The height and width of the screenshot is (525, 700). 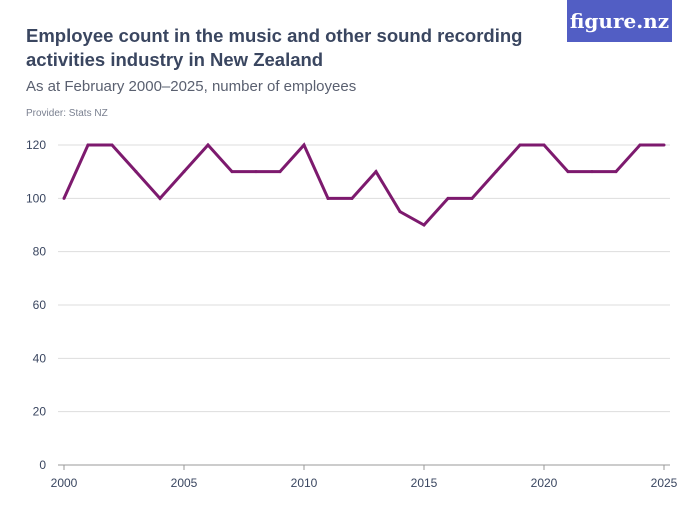 What do you see at coordinates (544, 483) in the screenshot?
I see `x-tick-label: 2020` at bounding box center [544, 483].